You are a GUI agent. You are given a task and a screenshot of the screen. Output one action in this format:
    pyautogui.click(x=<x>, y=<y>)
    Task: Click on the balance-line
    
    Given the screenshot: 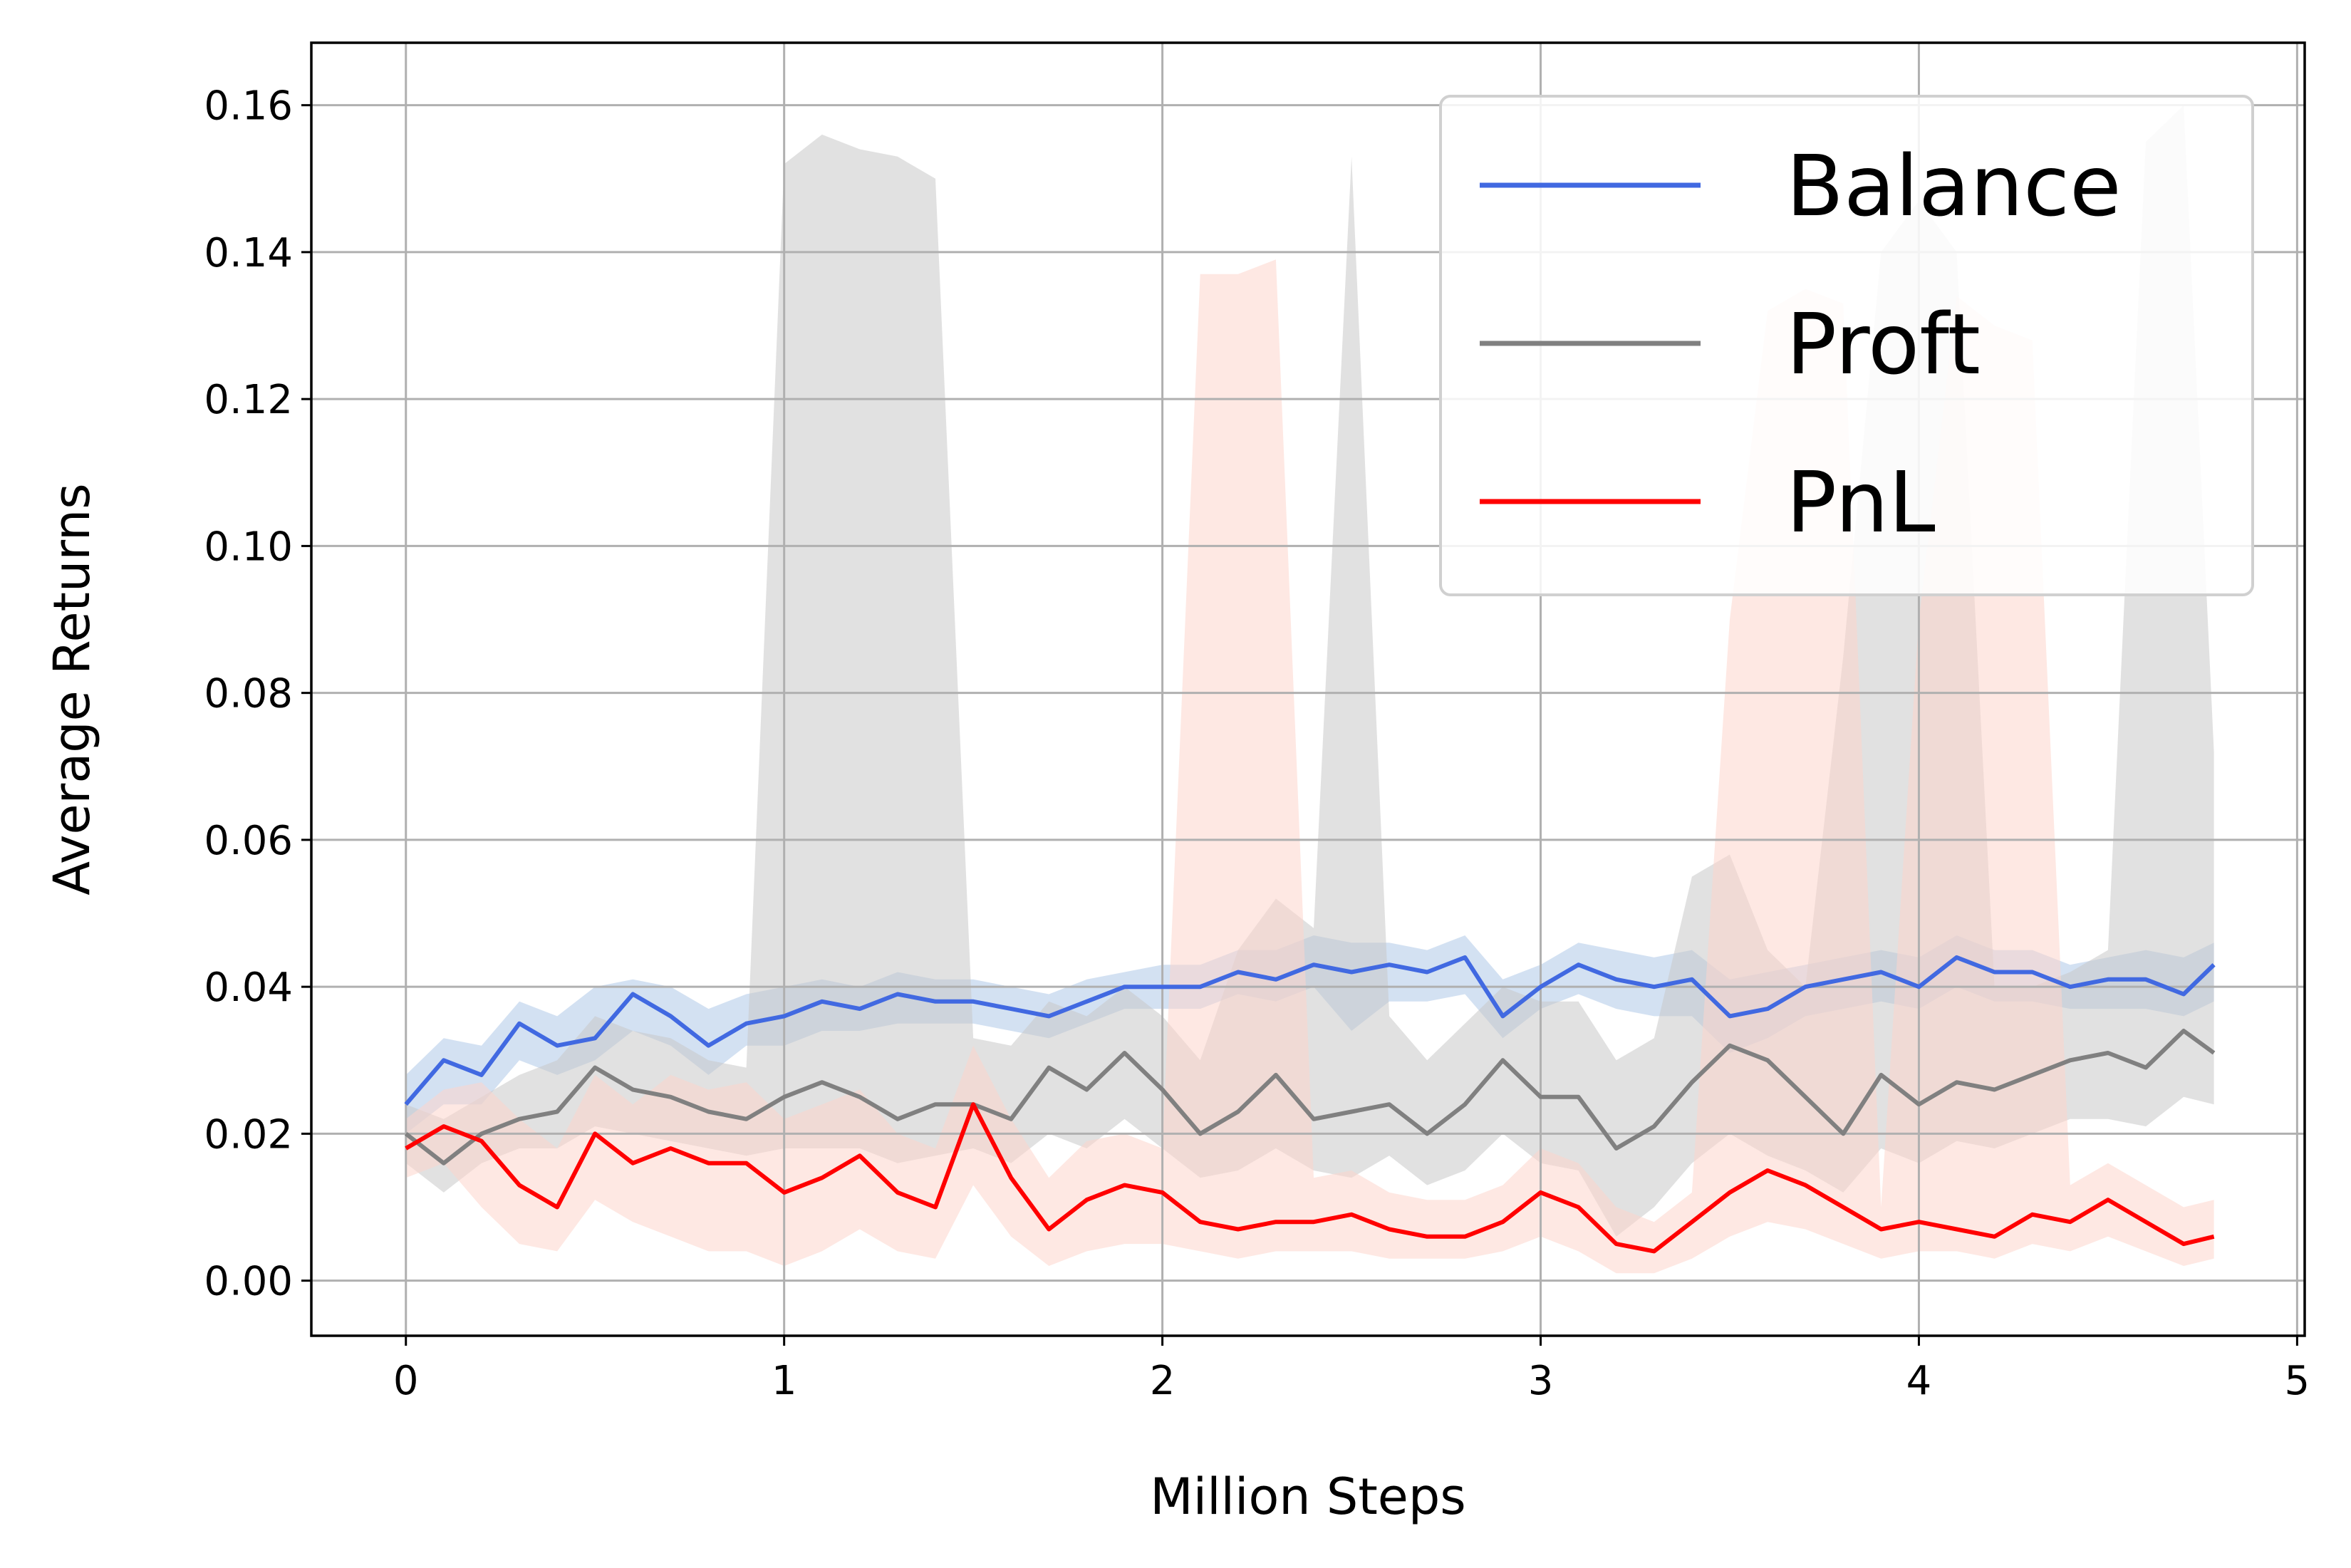 What is the action you would take?
    pyautogui.click(x=1310, y=1030)
    